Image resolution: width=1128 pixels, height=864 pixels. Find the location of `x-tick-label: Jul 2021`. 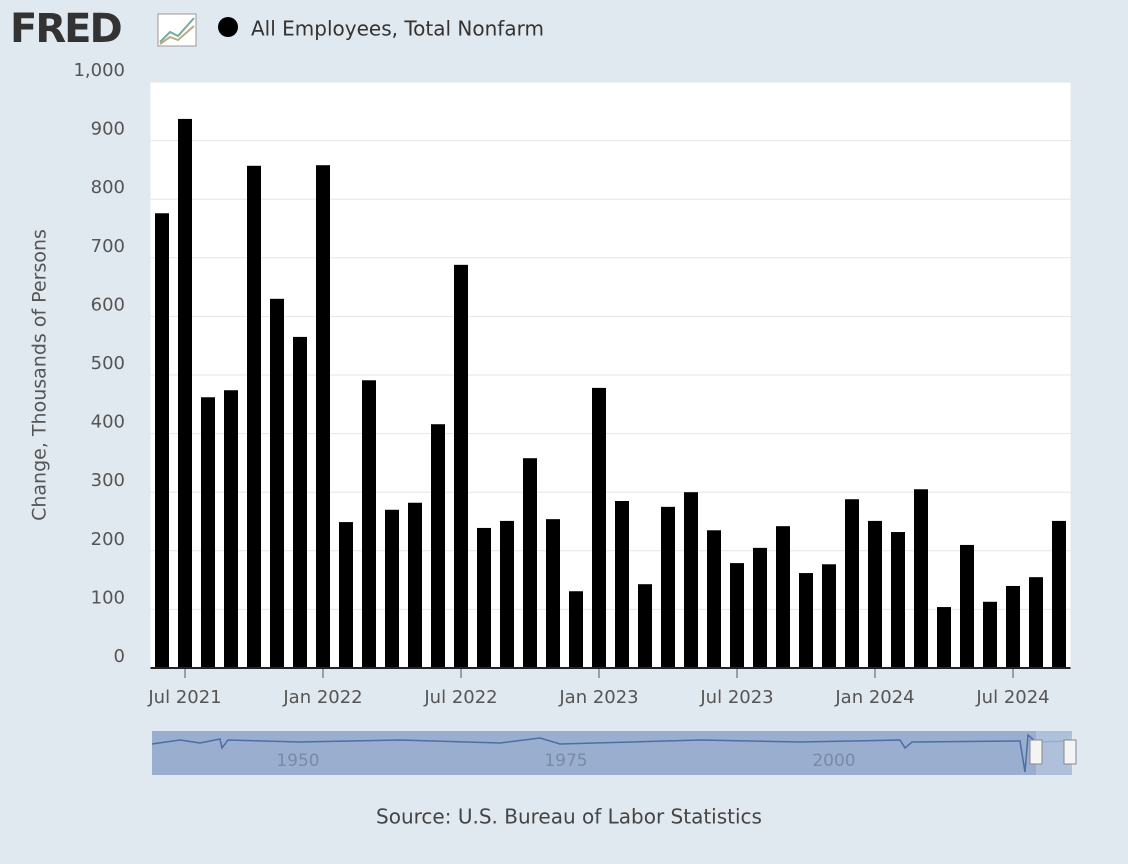

x-tick-label: Jul 2021 is located at coordinates (184, 697).